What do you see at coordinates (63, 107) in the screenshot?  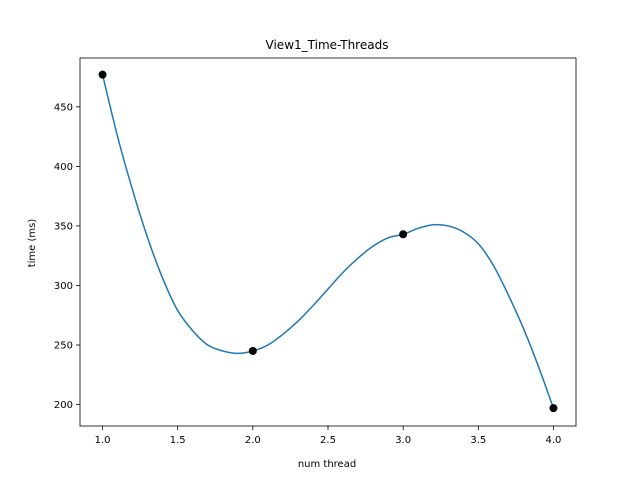 I see `y-tick-label: 450` at bounding box center [63, 107].